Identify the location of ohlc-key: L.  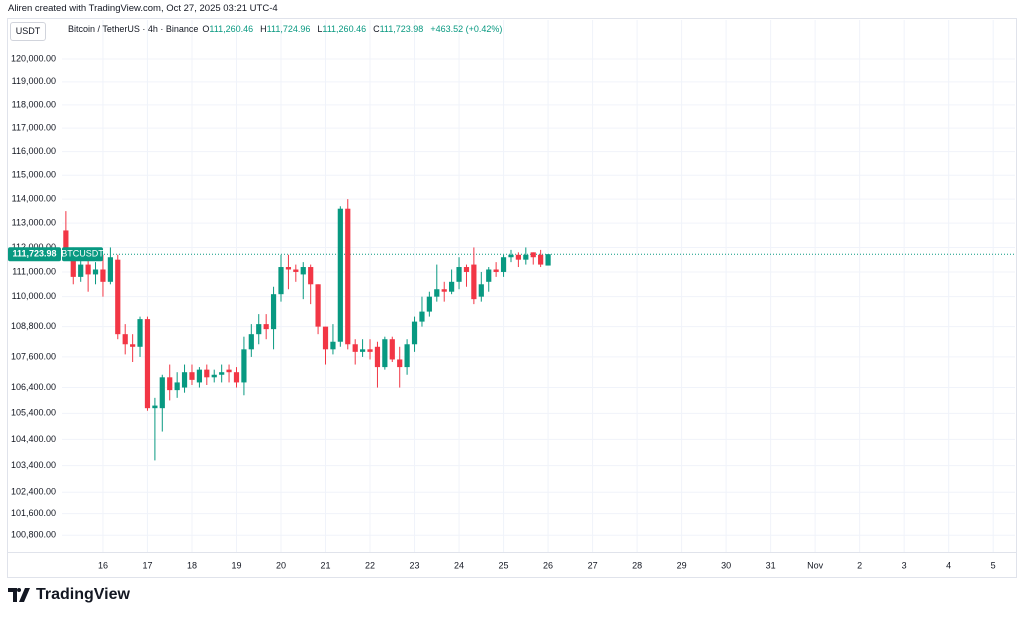
(320, 29).